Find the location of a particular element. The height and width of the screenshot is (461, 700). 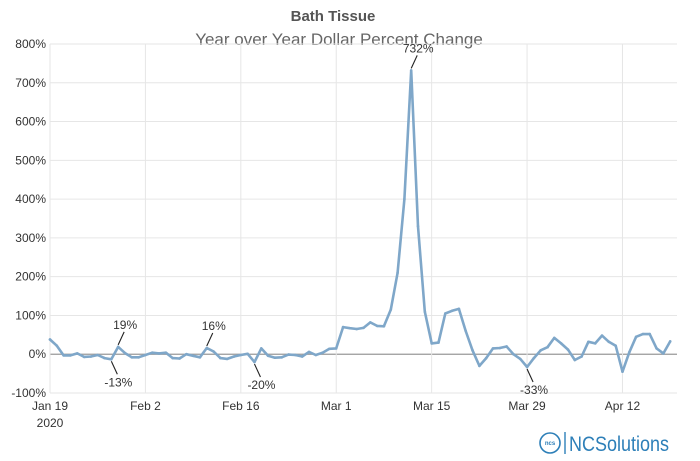

x-tick-label: Mar 29 is located at coordinates (527, 406).